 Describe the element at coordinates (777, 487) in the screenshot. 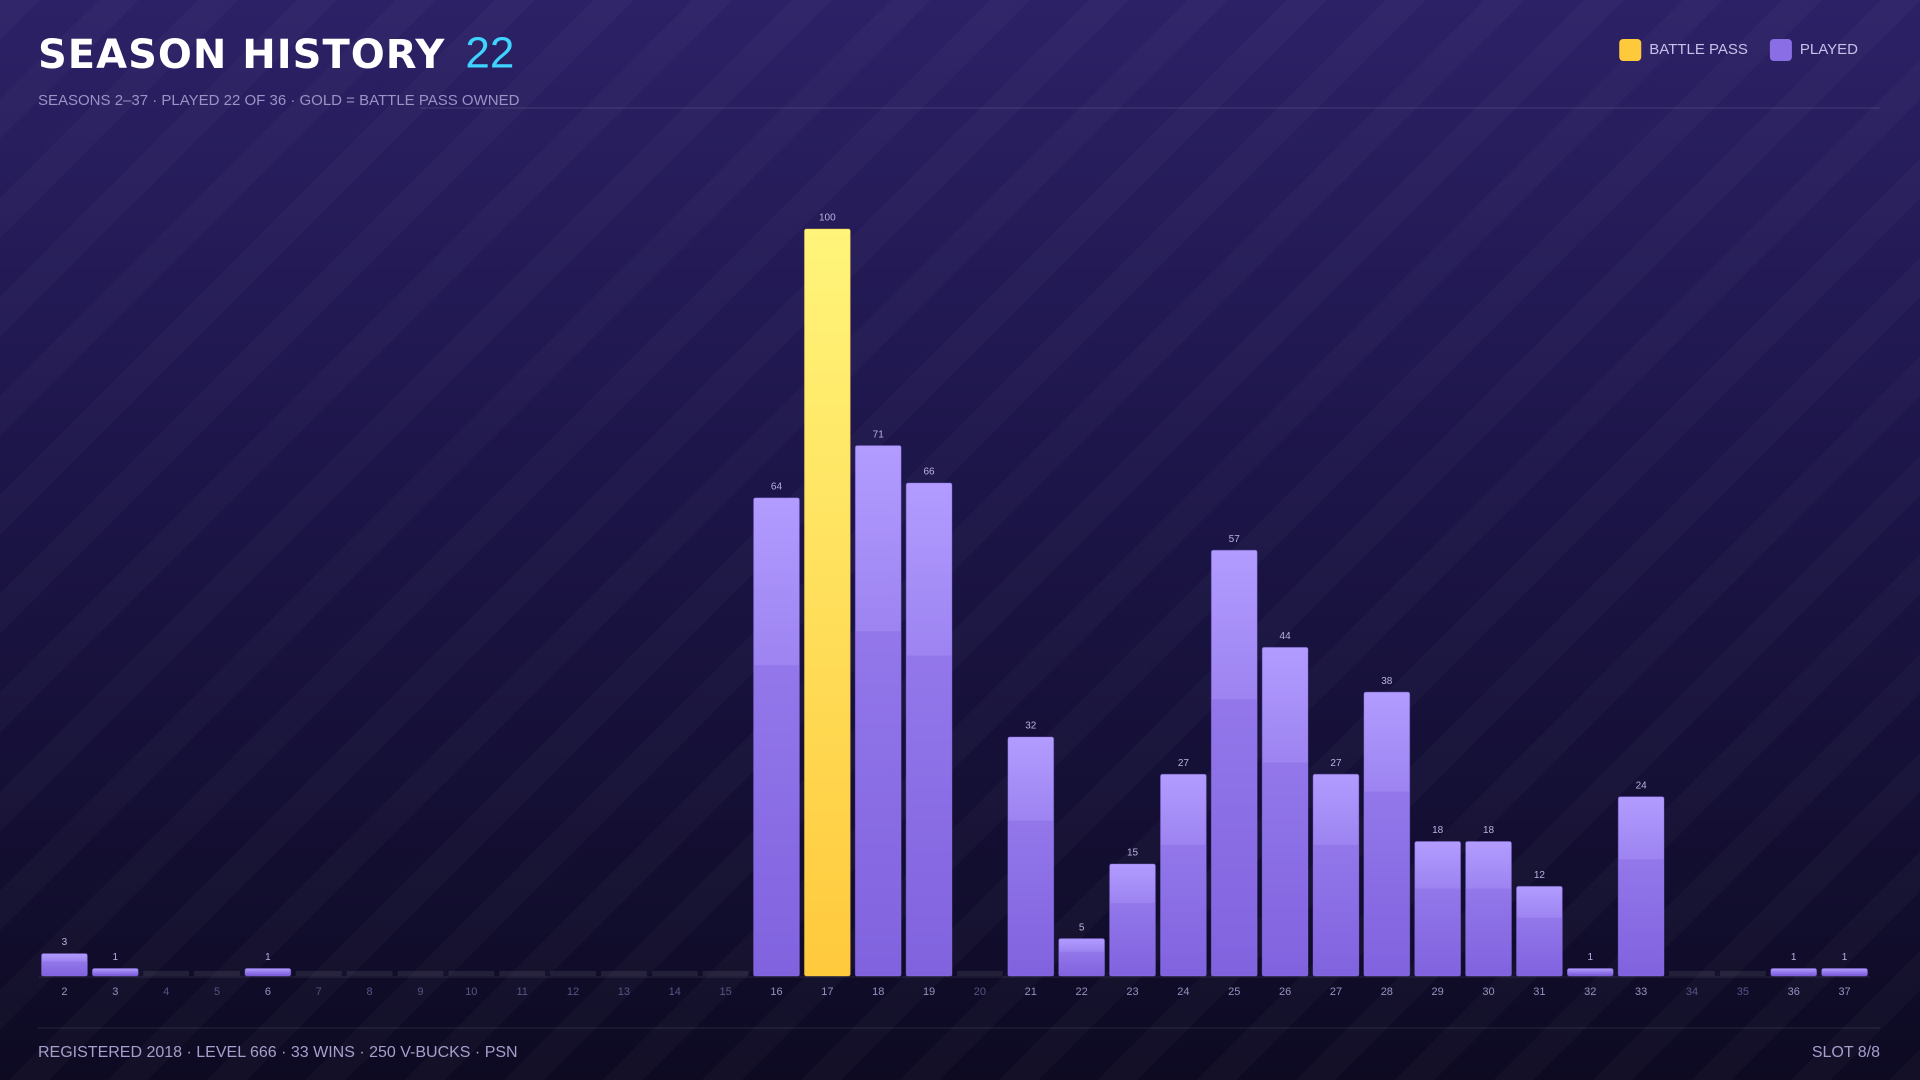

I see `value-label: 64` at that location.